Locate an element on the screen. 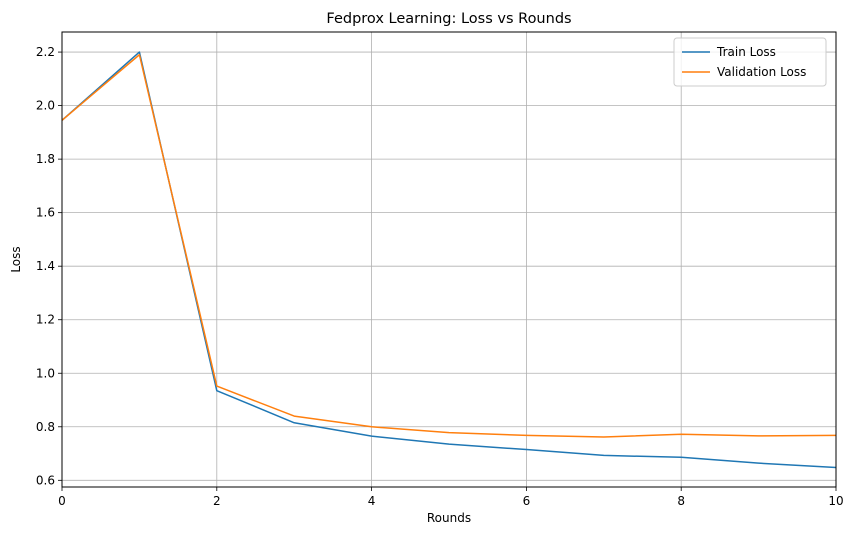 Image resolution: width=855 pixels, height=547 pixels. y-tick-label: 1.6 is located at coordinates (45, 213).